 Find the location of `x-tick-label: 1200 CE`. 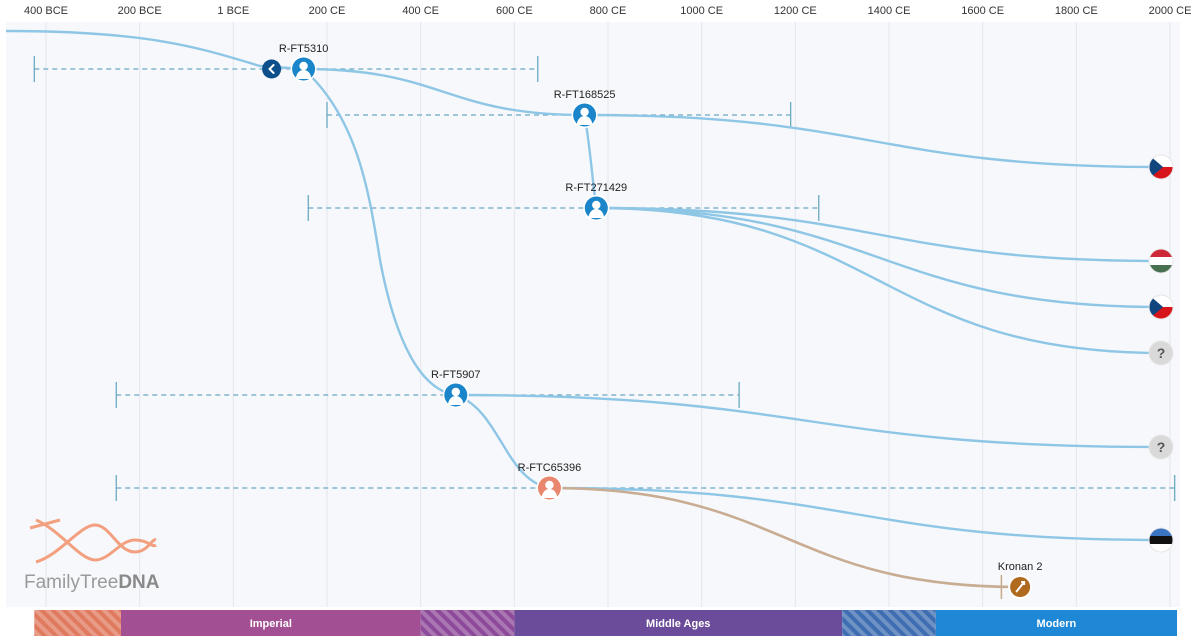

x-tick-label: 1200 CE is located at coordinates (795, 11).